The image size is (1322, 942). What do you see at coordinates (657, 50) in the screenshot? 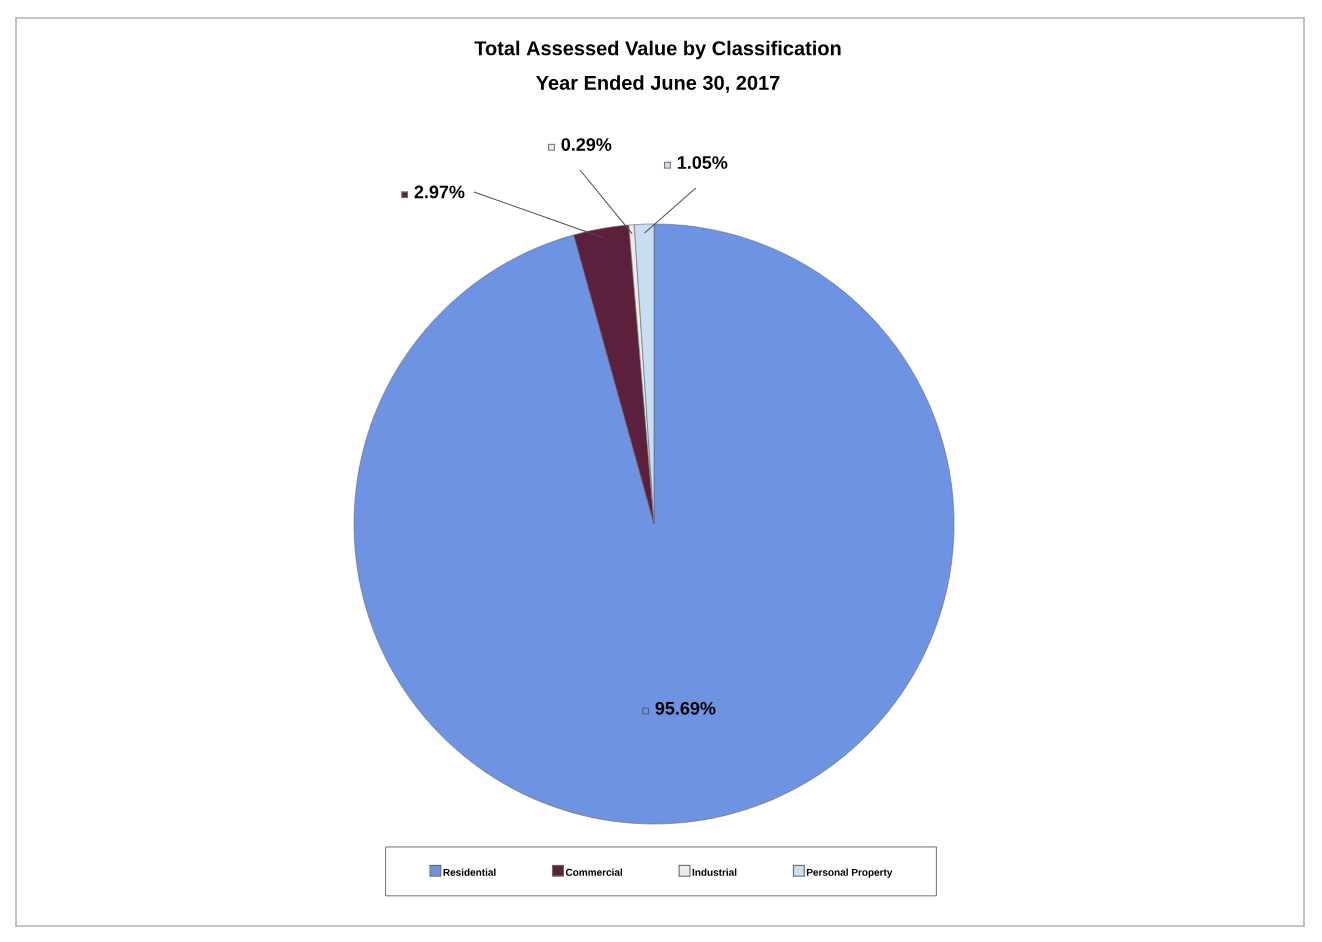
I see `chart-title: Total Assessed Value by Classification` at bounding box center [657, 50].